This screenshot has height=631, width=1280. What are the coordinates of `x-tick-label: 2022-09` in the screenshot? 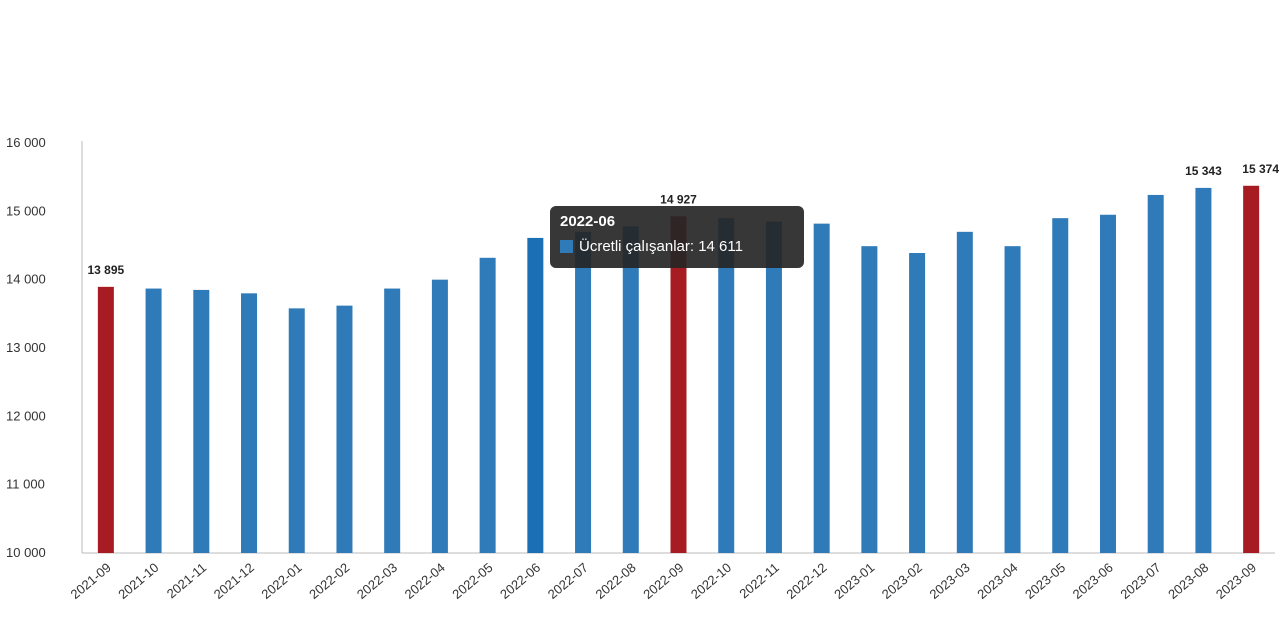 It's located at (663, 581).